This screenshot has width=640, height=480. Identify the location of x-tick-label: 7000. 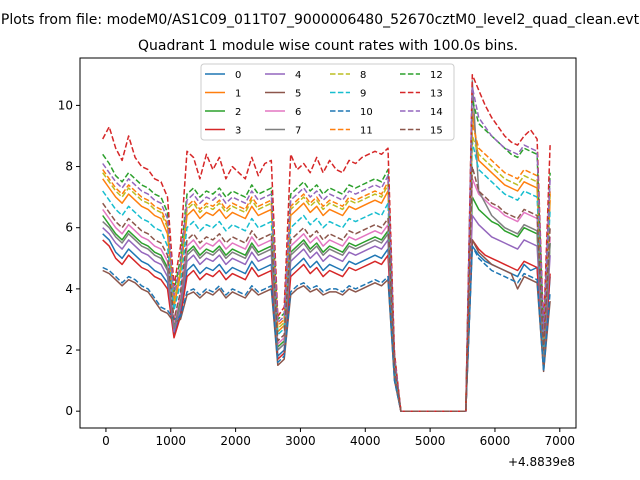
(560, 441).